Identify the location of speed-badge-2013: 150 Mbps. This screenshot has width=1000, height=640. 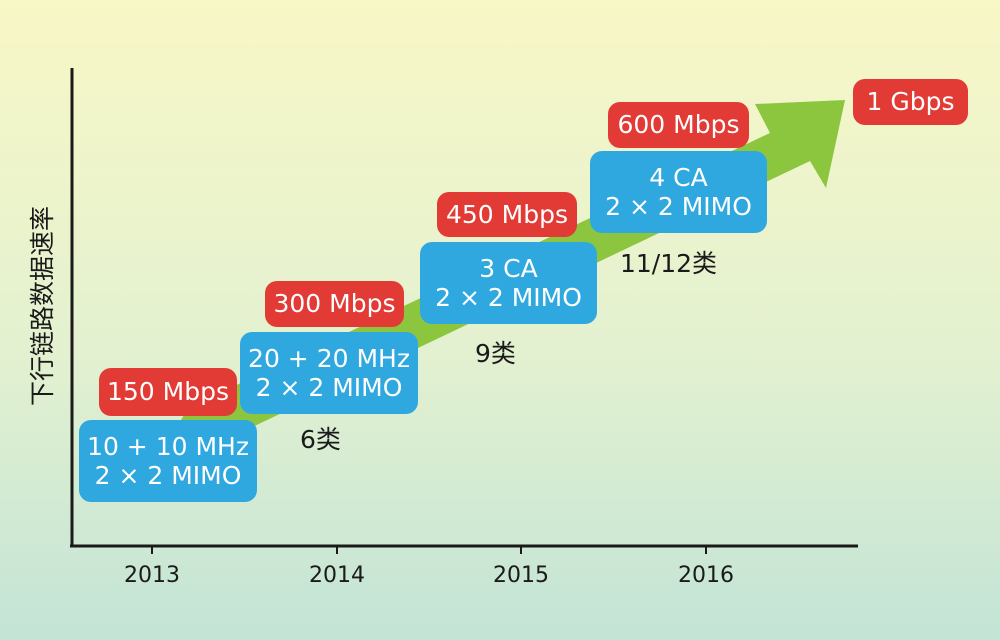
(168, 392).